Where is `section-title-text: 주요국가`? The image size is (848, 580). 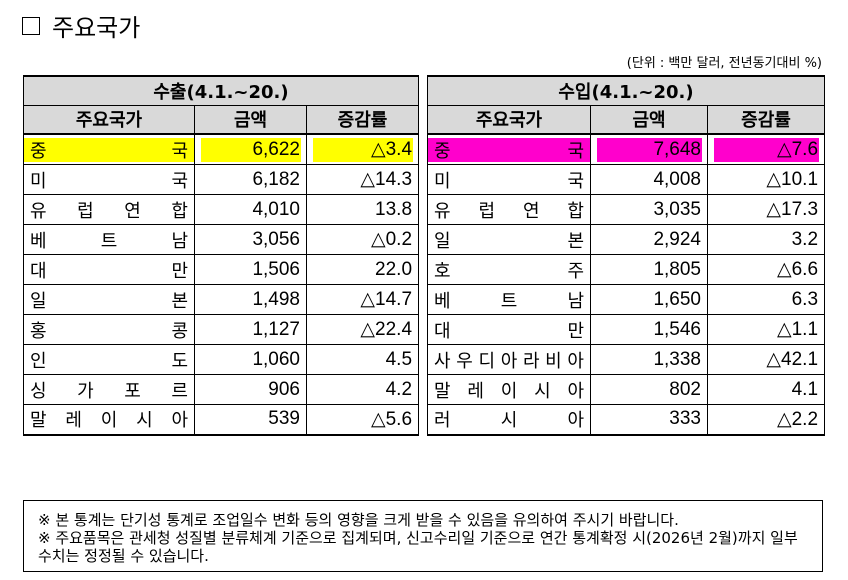
section-title-text: 주요국가 is located at coordinates (96, 28).